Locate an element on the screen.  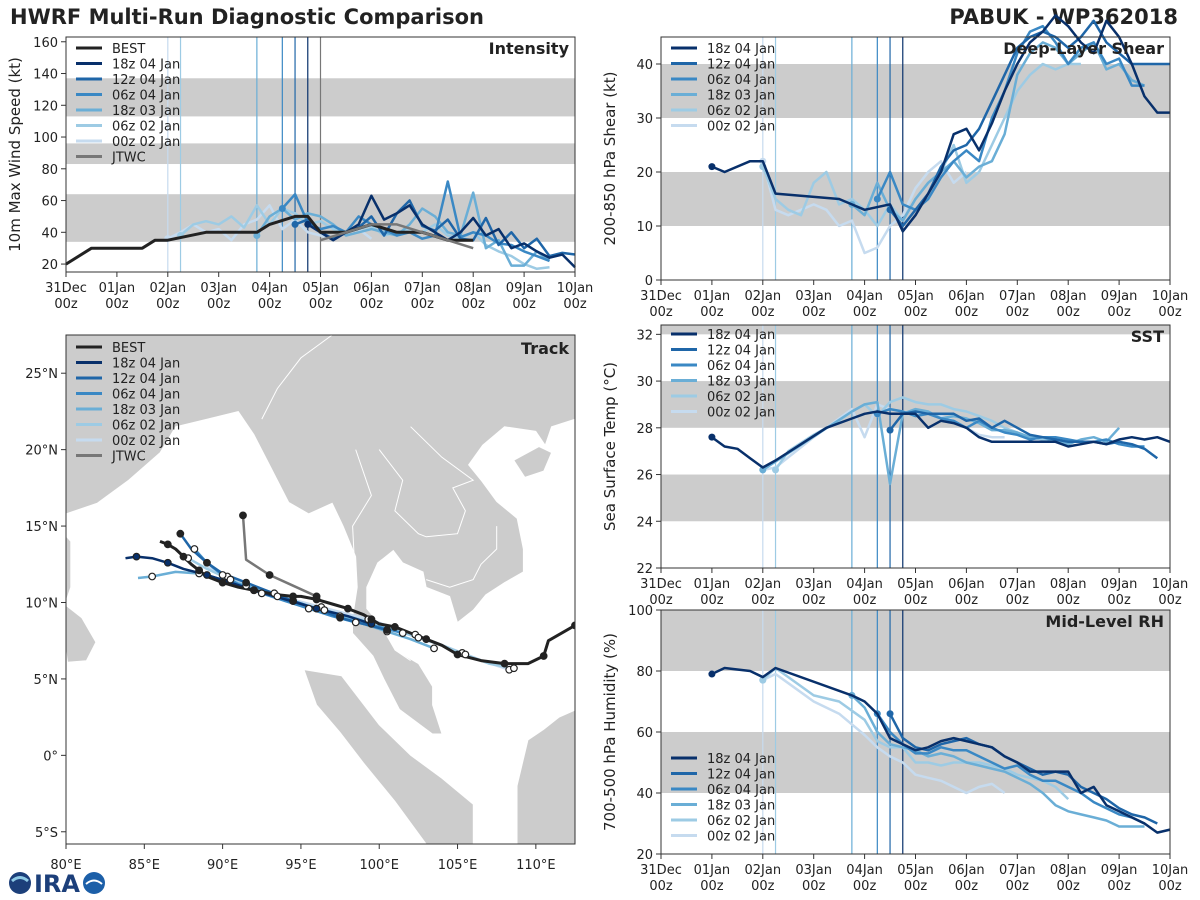
track-legend-label: 18z 03 Jan is located at coordinates (146, 410).